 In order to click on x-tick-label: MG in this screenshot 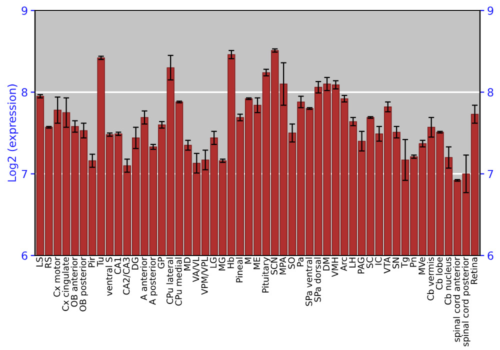, I will do `click(222, 264)`.